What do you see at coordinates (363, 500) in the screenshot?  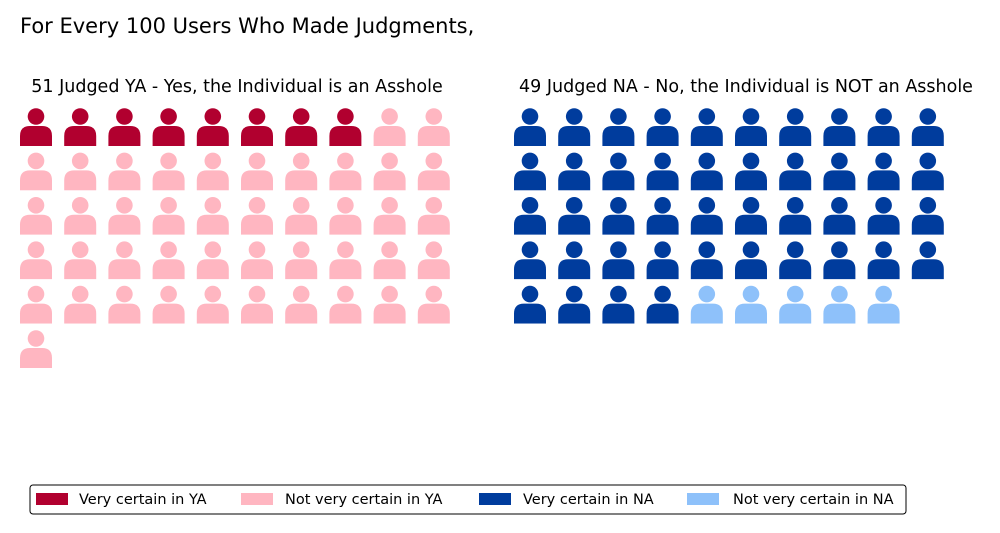 I see `legend-label-not-very-certain-ya: Not very certain in YA` at bounding box center [363, 500].